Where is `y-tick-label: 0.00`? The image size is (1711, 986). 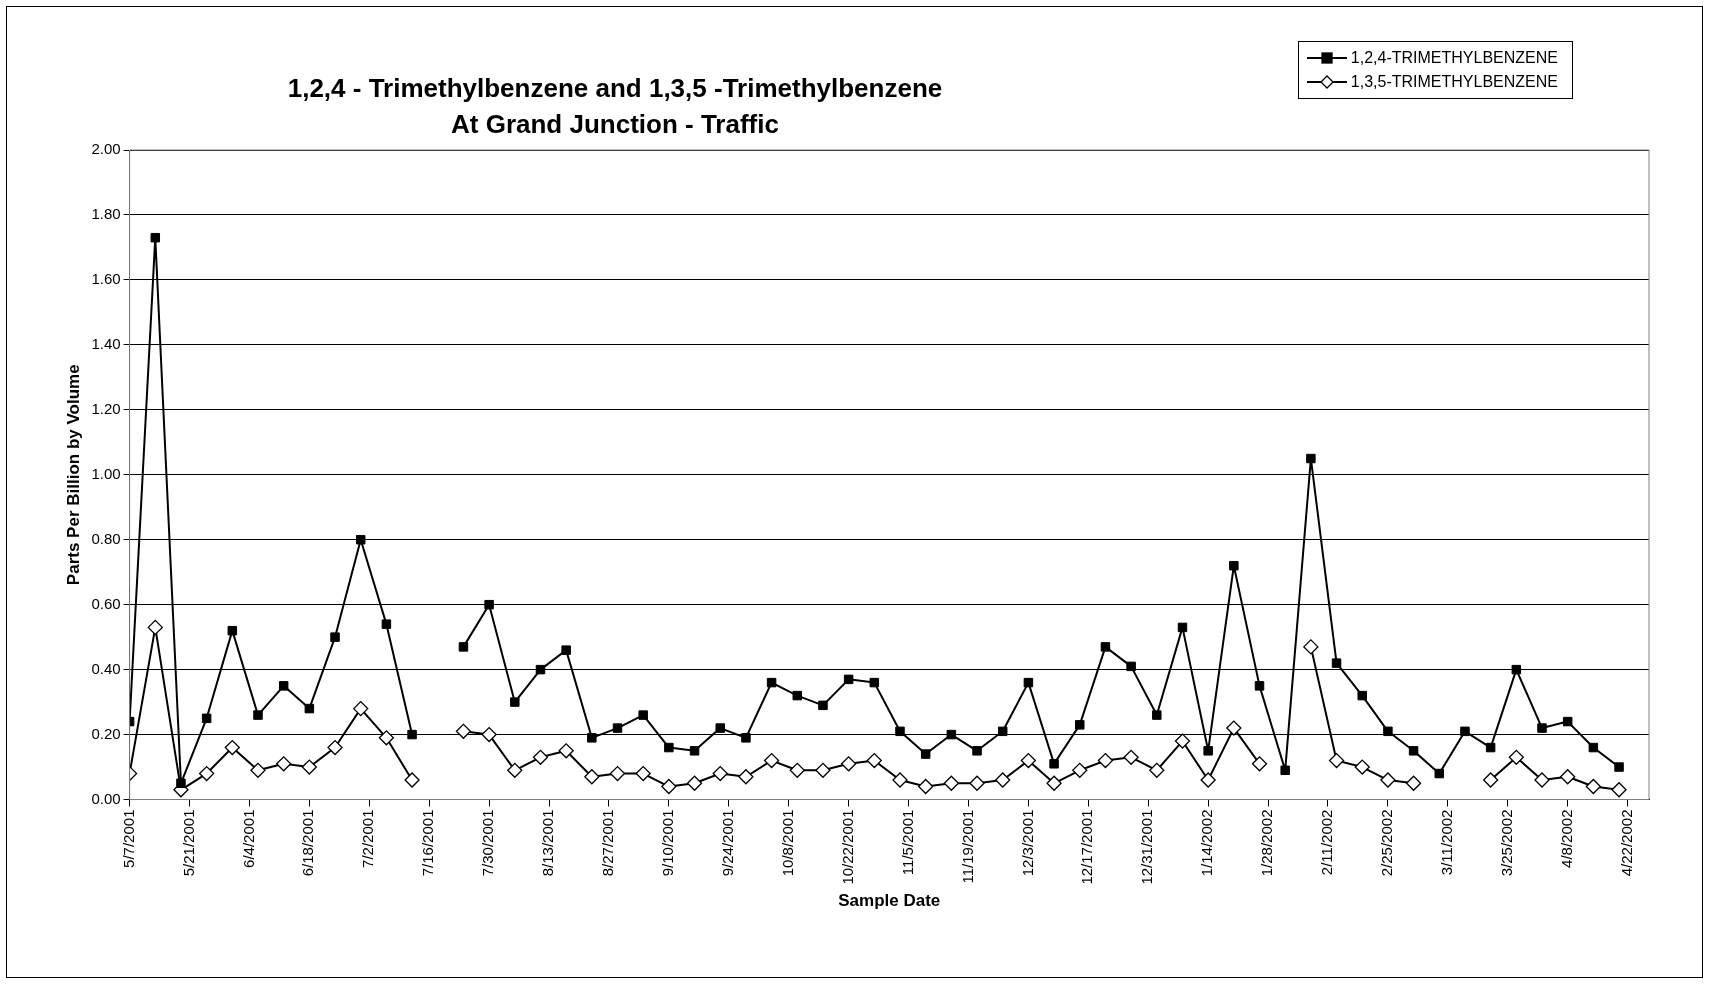
y-tick-label: 0.00 is located at coordinates (106, 798).